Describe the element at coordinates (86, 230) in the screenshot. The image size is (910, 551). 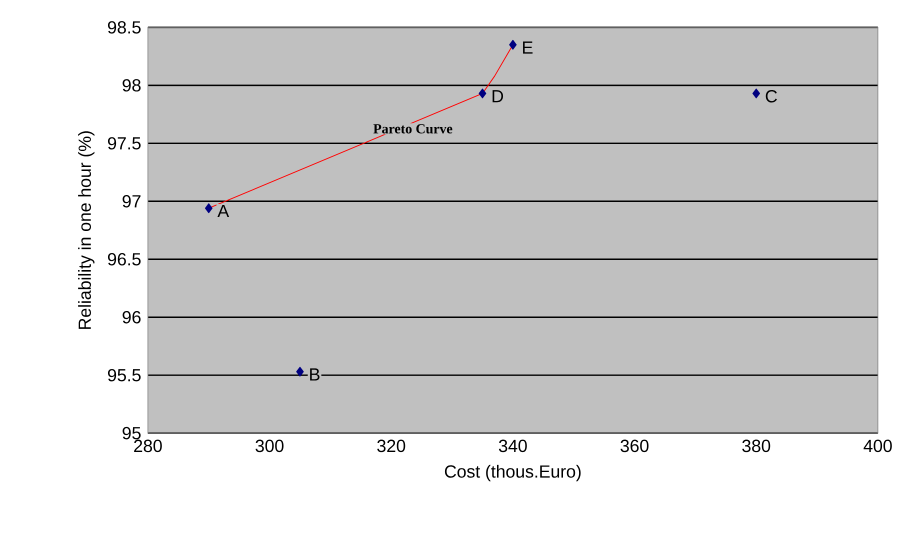
I see `y-axis-title: Reliability in one hour (%)` at that location.